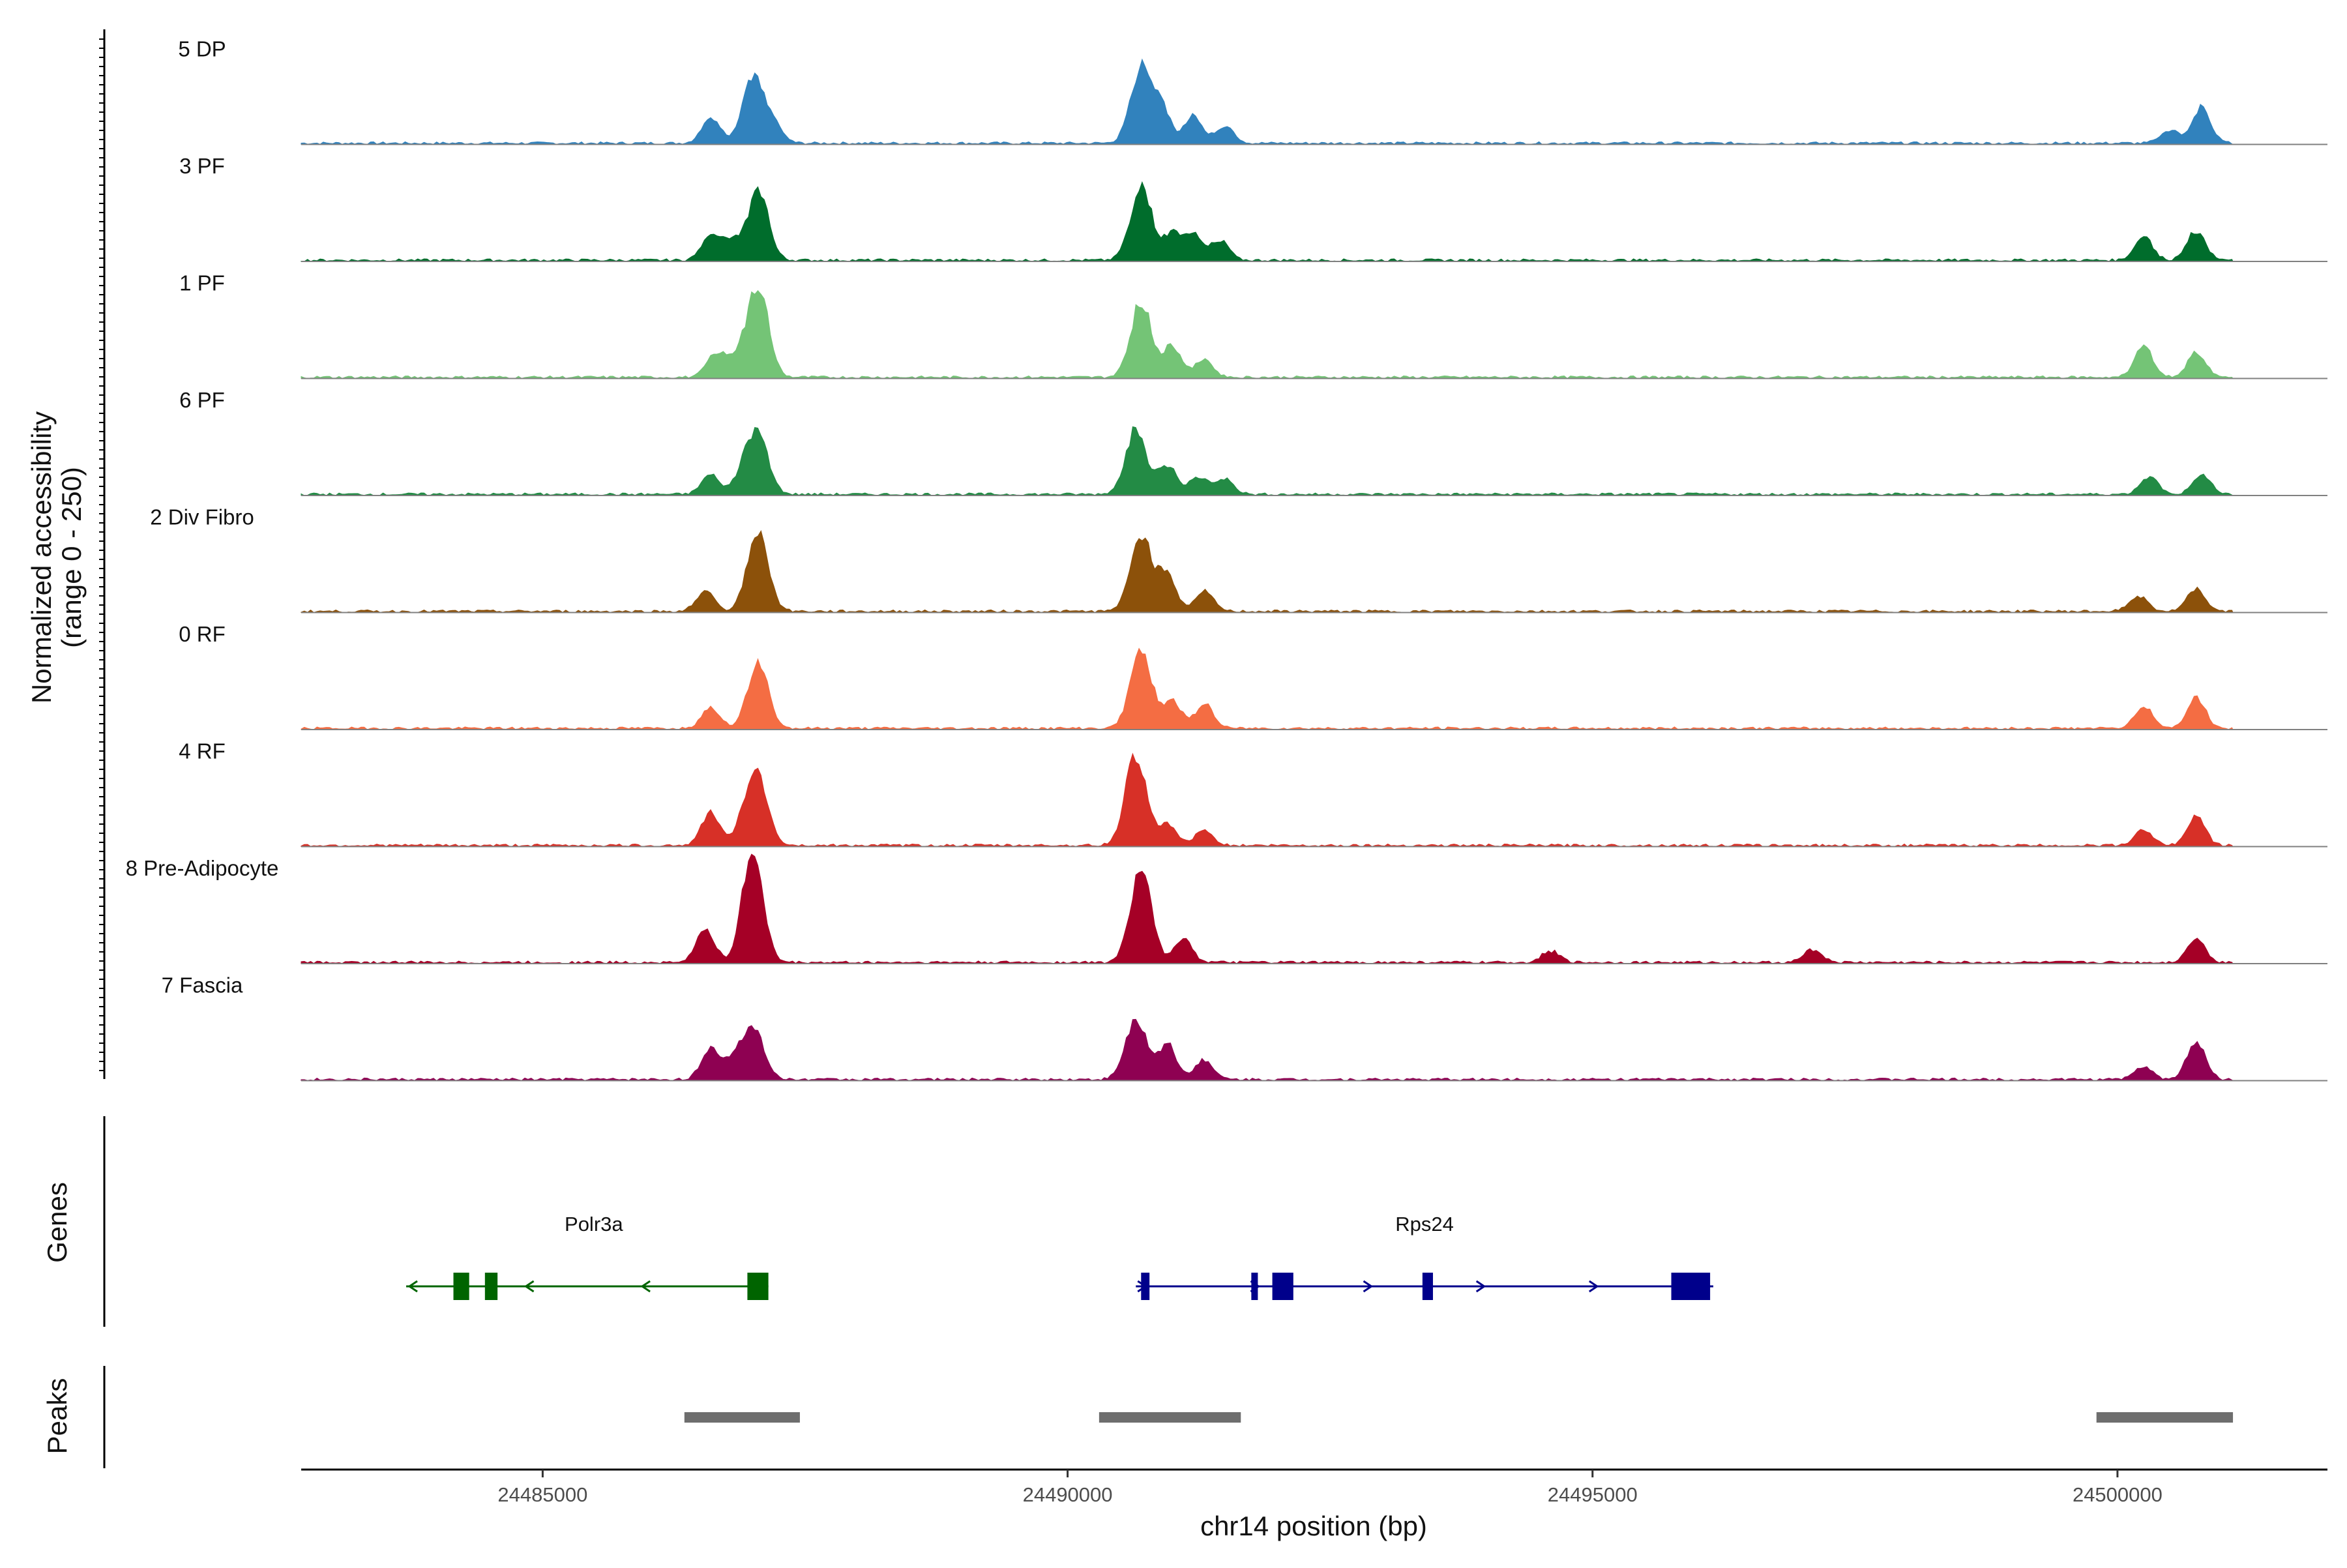 This screenshot has height=1568, width=2347. What do you see at coordinates (1593, 1494) in the screenshot?
I see `x-tick-label: 24495000` at bounding box center [1593, 1494].